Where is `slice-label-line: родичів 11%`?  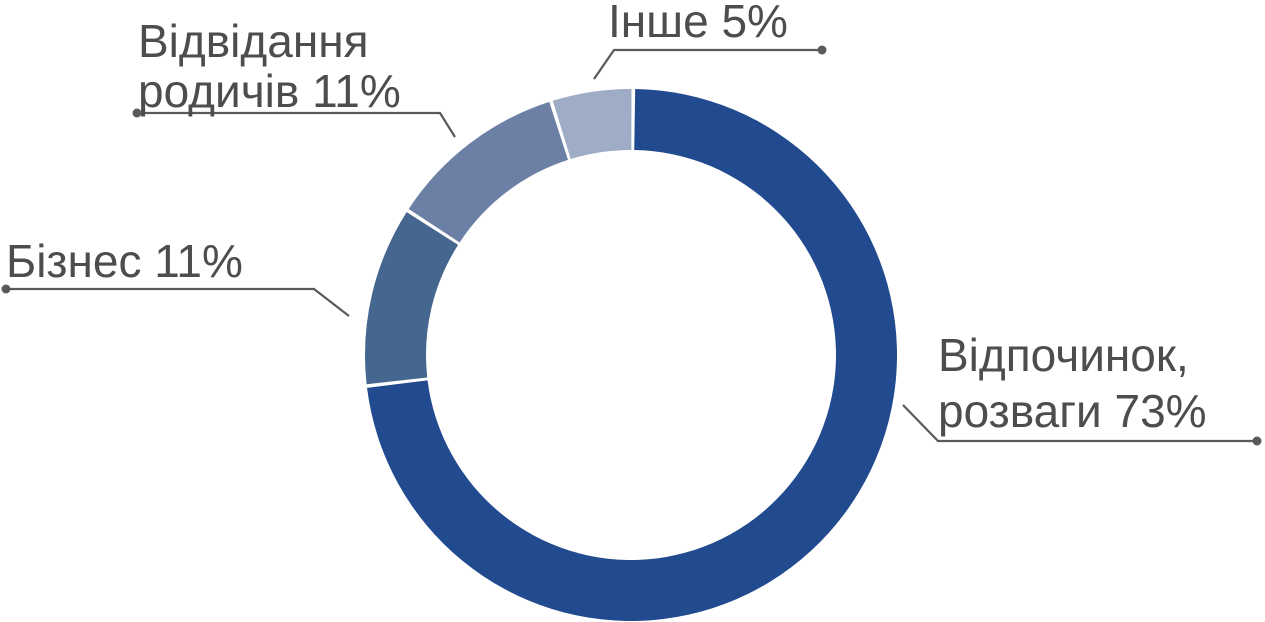 slice-label-line: родичів 11% is located at coordinates (269, 91).